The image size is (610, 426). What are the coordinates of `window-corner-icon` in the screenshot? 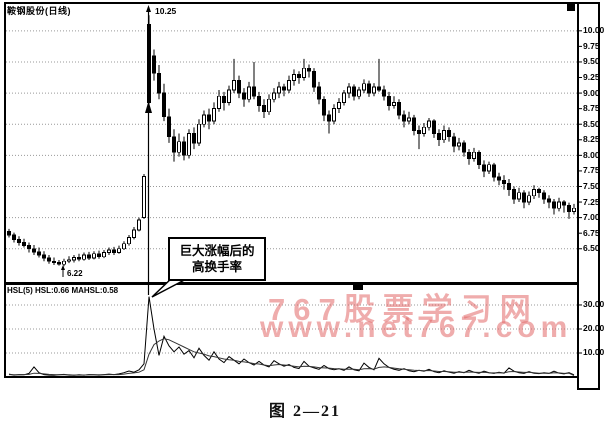 It's located at (571, 7).